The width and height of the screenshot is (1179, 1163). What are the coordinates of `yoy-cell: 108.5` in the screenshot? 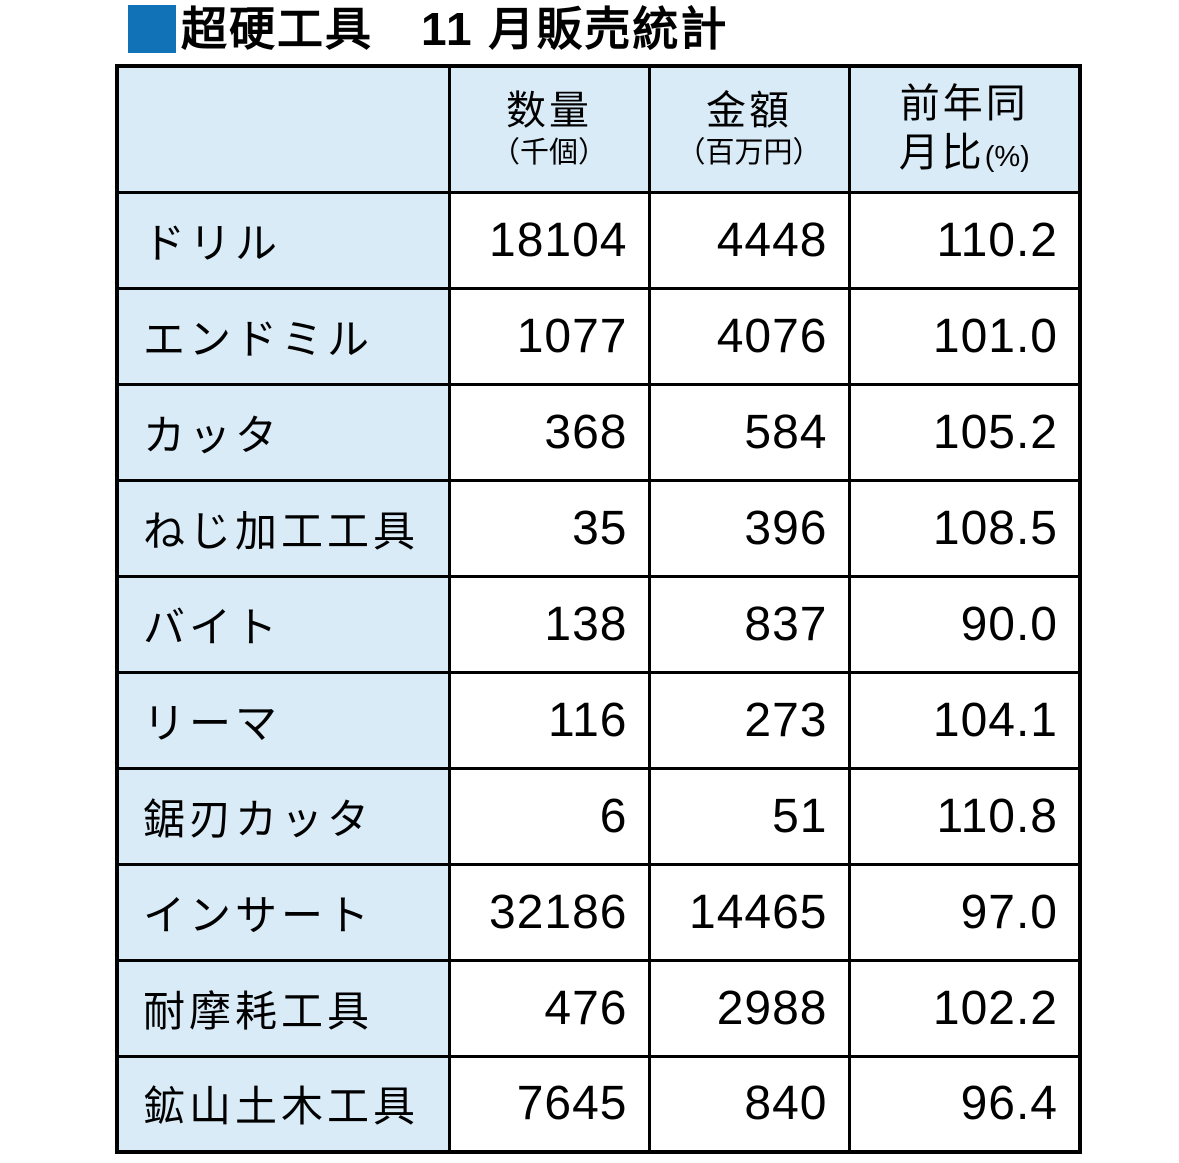 It's located at (964, 528).